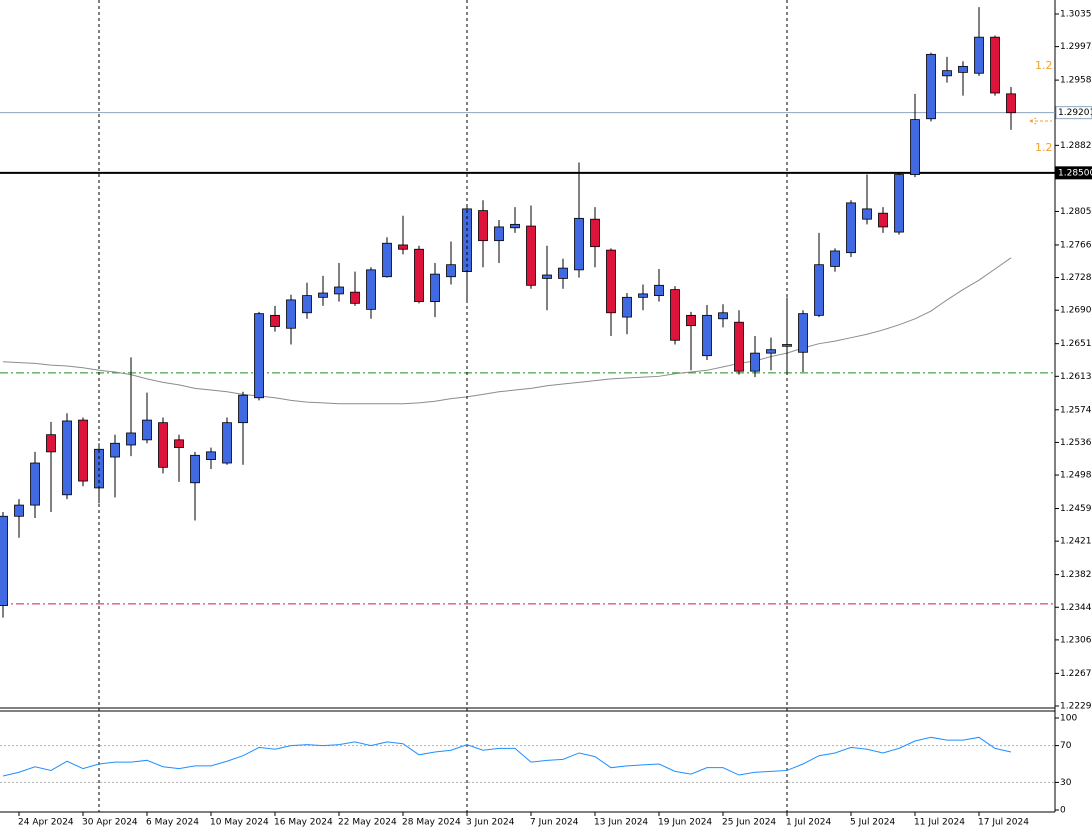 This screenshot has width=1092, height=828. I want to click on price-level-label: 1.29201, so click(1075, 113).